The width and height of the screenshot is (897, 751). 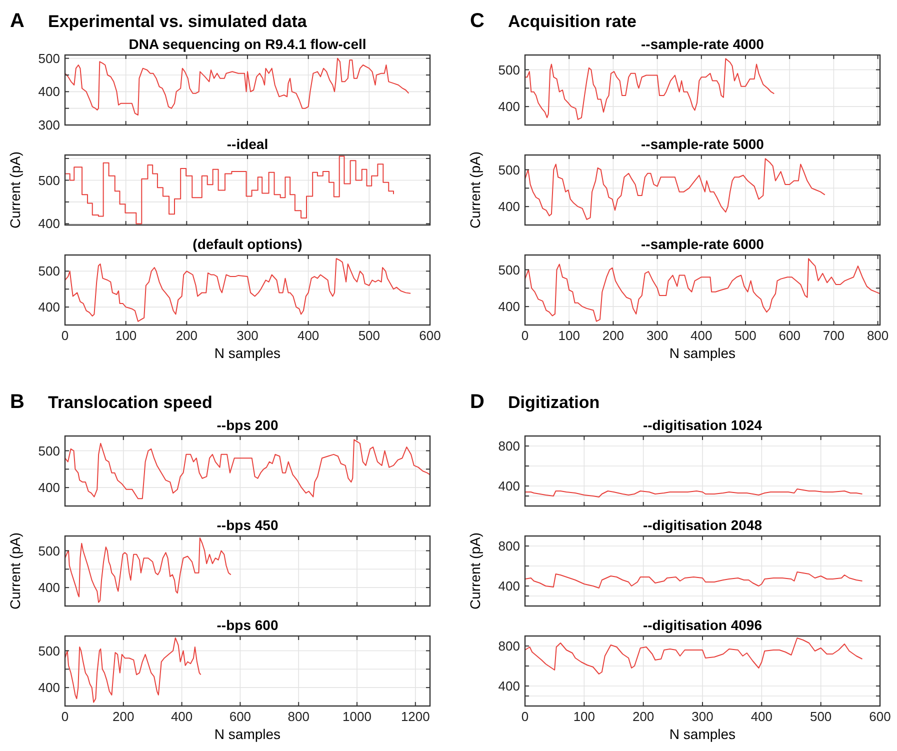 What do you see at coordinates (247, 525) in the screenshot?
I see `chart-title: --bps 450` at bounding box center [247, 525].